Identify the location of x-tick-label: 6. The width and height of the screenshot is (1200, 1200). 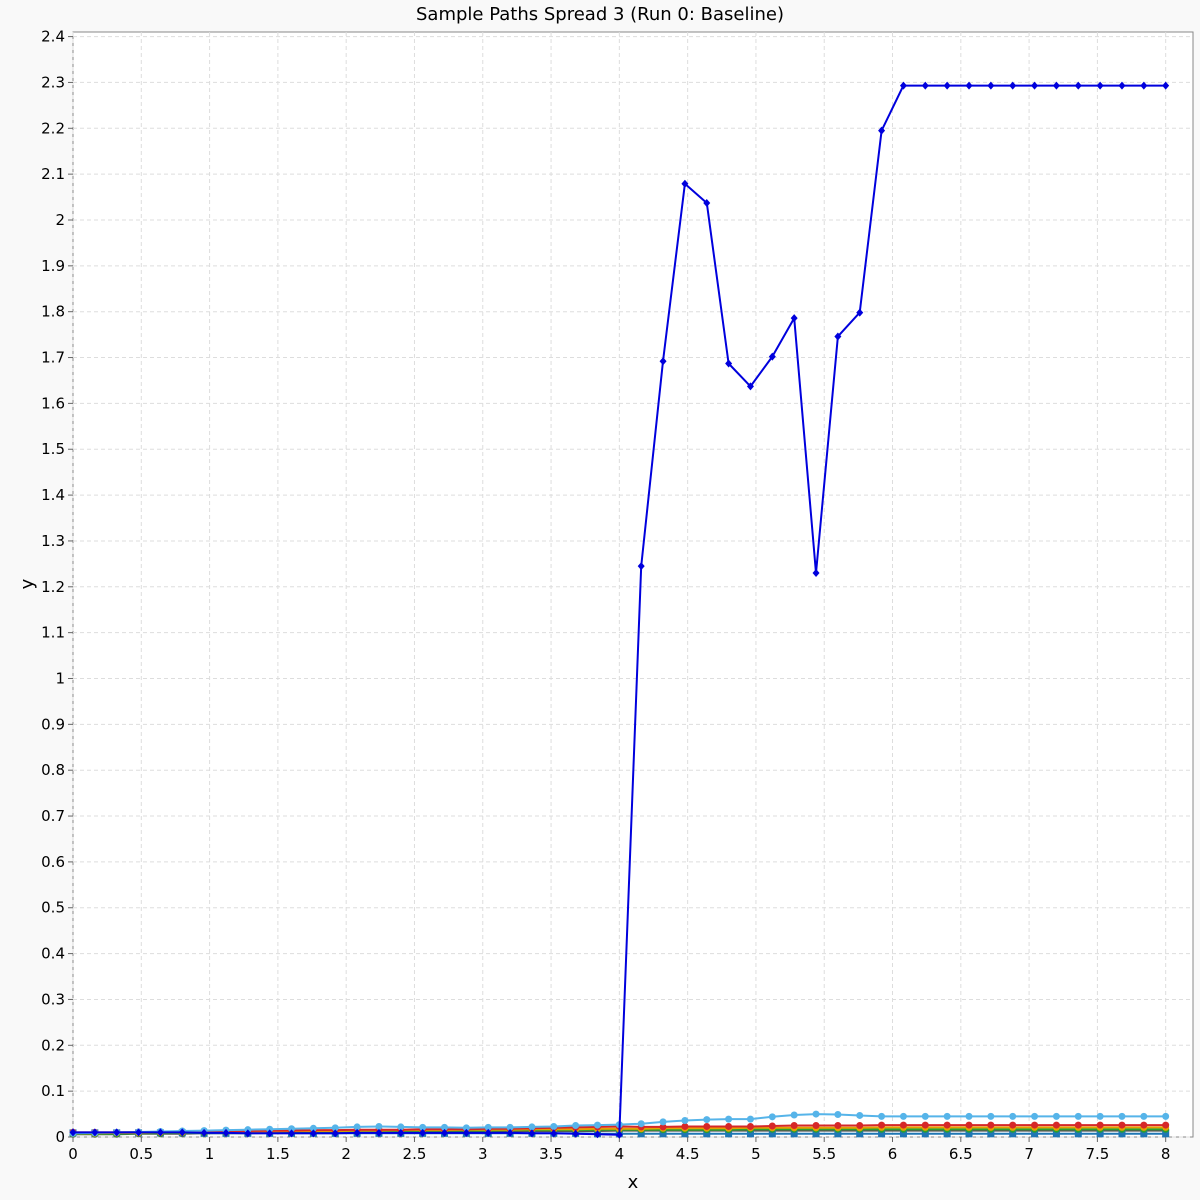
(893, 1154).